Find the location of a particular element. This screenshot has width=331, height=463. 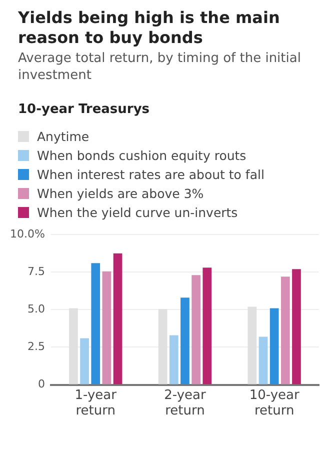

legend-label: When bonds cushion equity routs is located at coordinates (141, 155).